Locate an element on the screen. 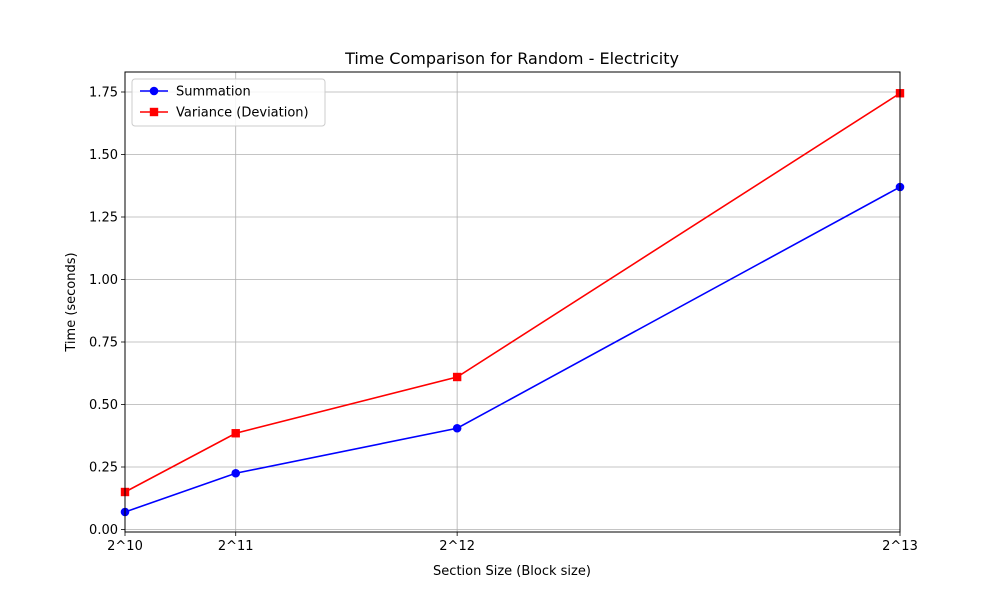  y-tick-label: 0.25 is located at coordinates (103, 468).